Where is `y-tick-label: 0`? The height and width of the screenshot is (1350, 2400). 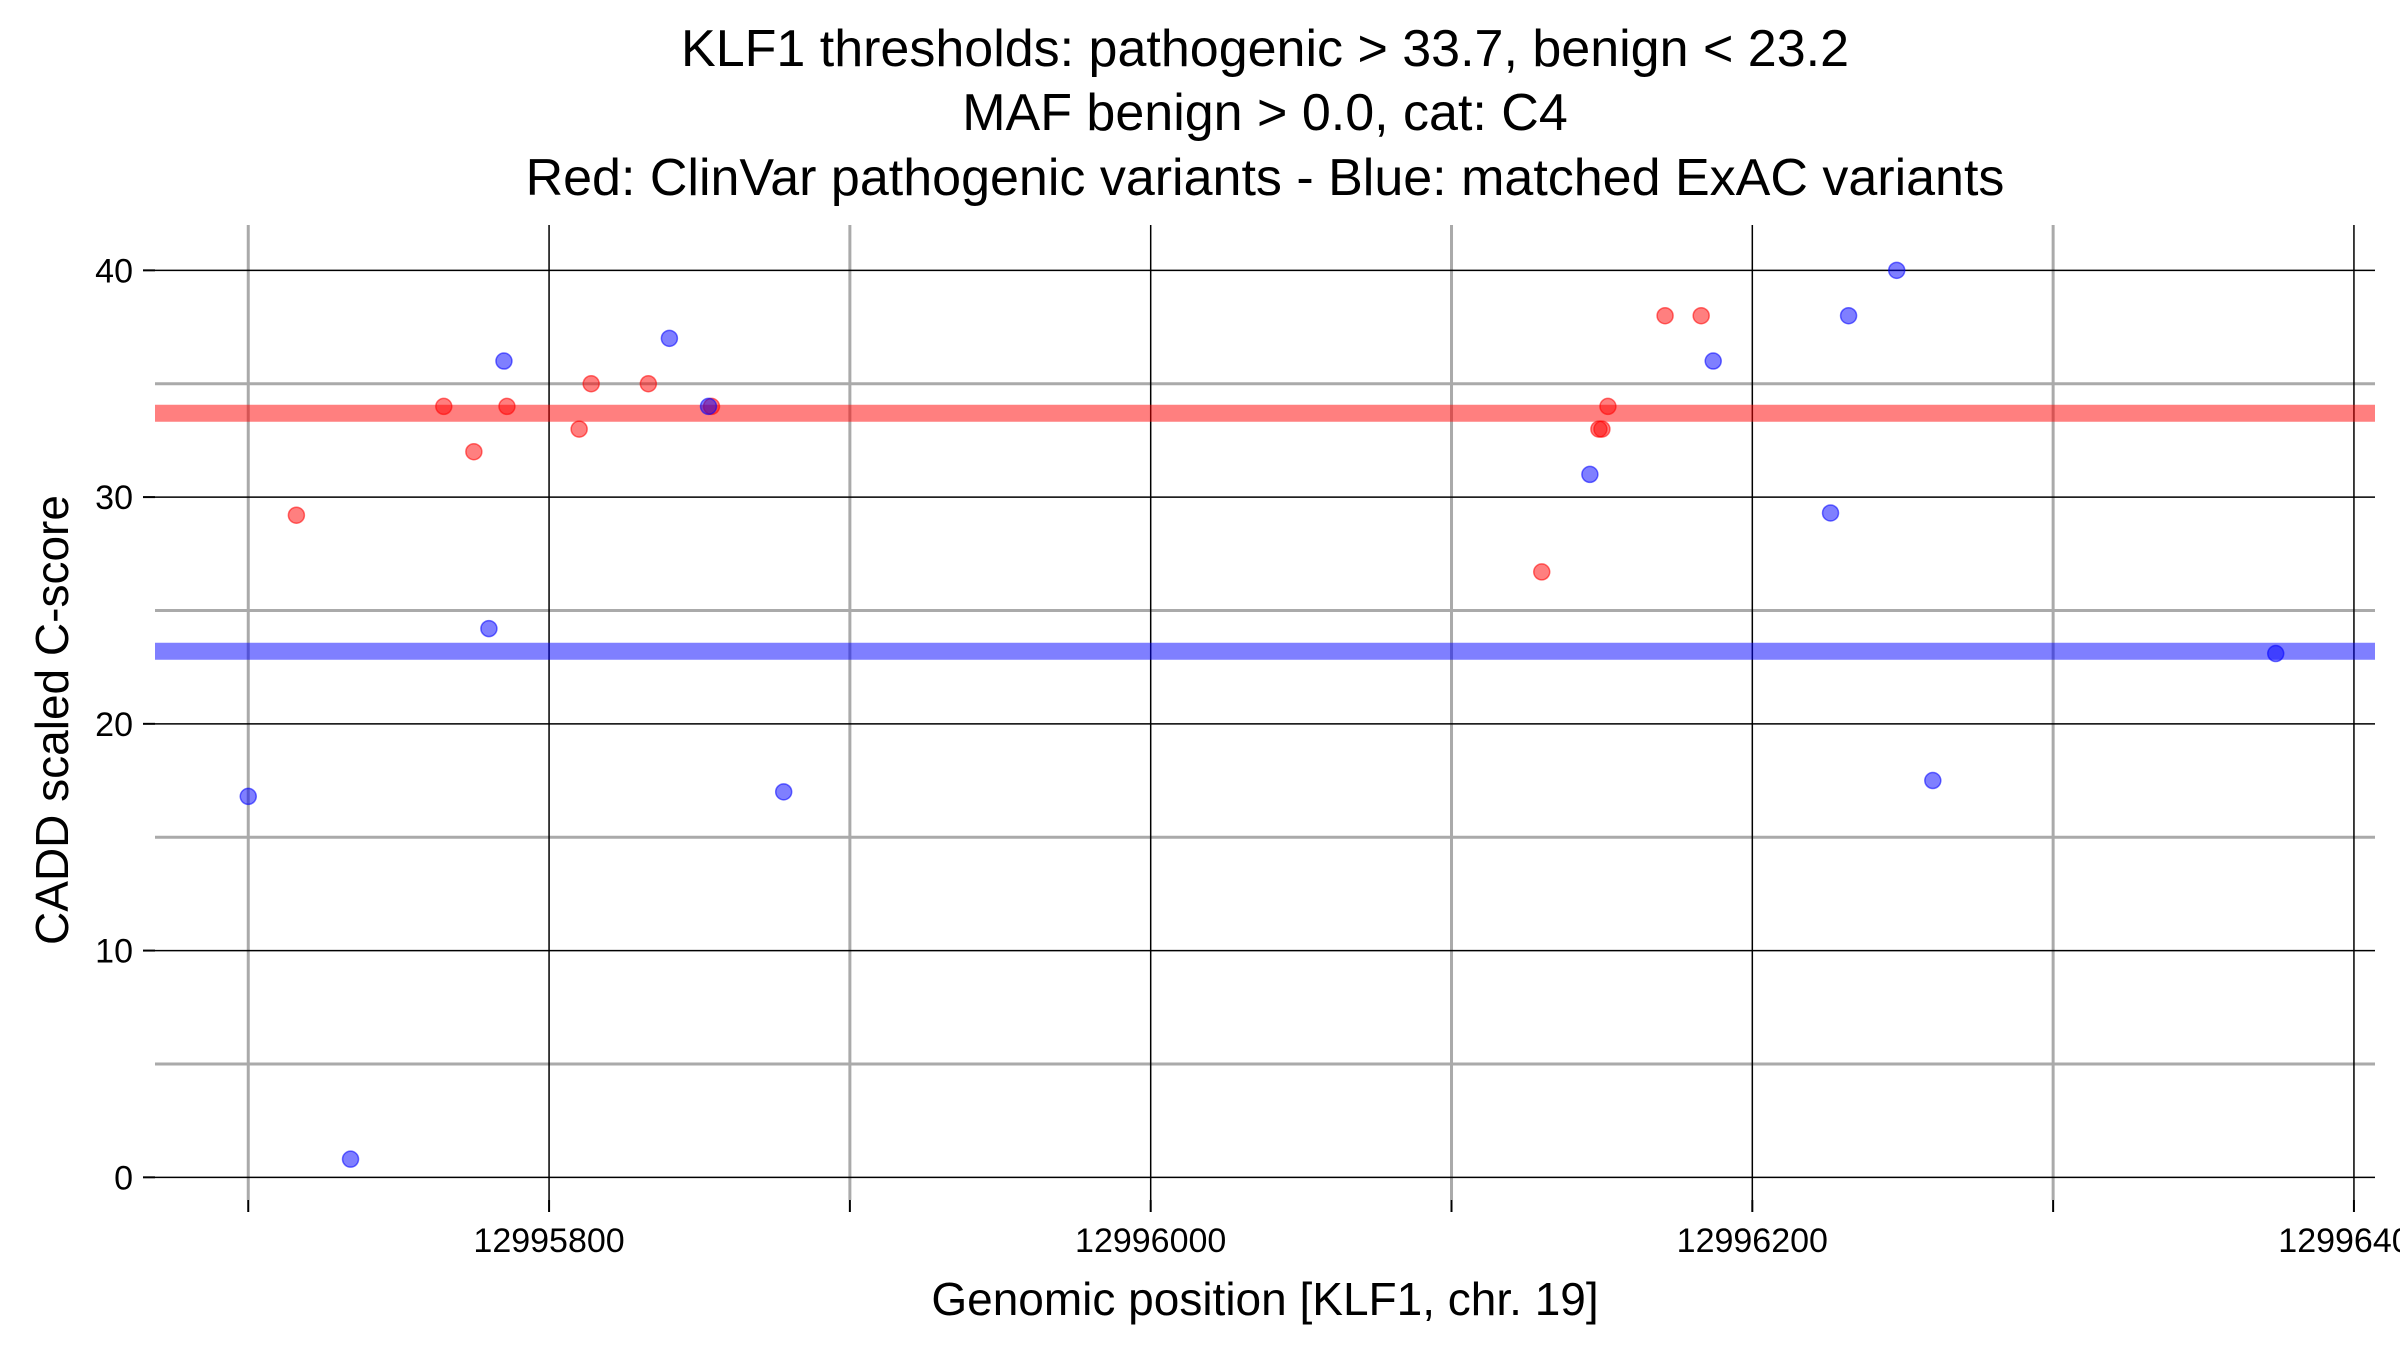 y-tick-label: 0 is located at coordinates (123, 1178).